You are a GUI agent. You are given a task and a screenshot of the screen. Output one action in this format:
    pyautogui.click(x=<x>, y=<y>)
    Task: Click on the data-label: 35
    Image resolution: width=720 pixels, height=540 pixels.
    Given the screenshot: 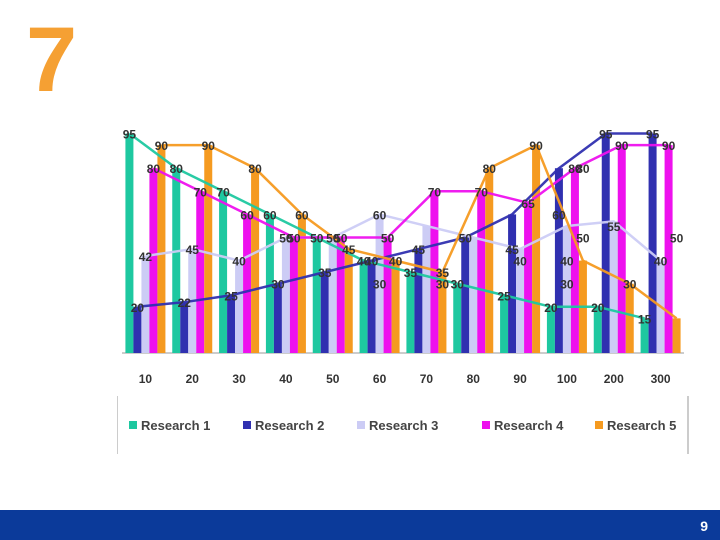 What is the action you would take?
    pyautogui.click(x=411, y=273)
    